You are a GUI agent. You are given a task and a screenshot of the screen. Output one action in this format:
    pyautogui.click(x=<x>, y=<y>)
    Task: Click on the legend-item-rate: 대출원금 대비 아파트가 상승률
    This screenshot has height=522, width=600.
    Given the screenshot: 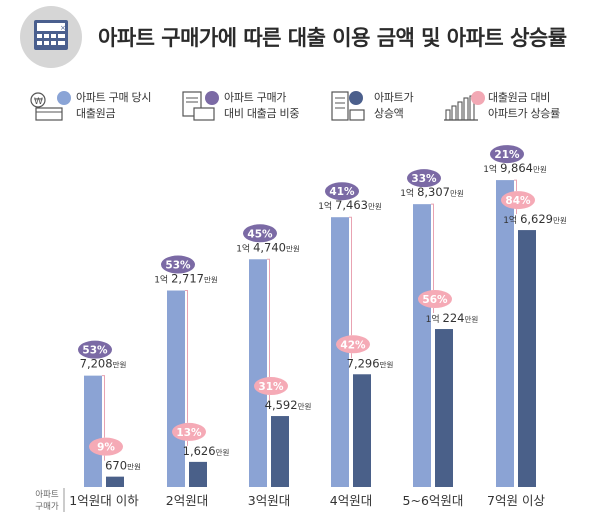 What is the action you would take?
    pyautogui.click(x=517, y=108)
    